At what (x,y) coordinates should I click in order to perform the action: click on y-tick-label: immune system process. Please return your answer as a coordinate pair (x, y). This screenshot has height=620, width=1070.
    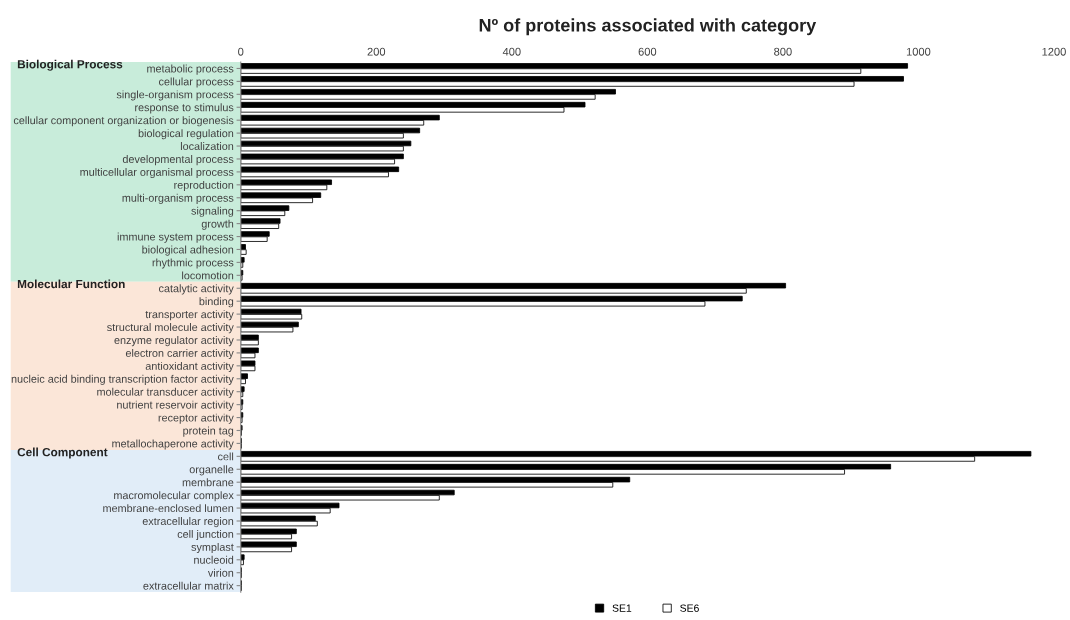
    Looking at the image, I should click on (175, 237).